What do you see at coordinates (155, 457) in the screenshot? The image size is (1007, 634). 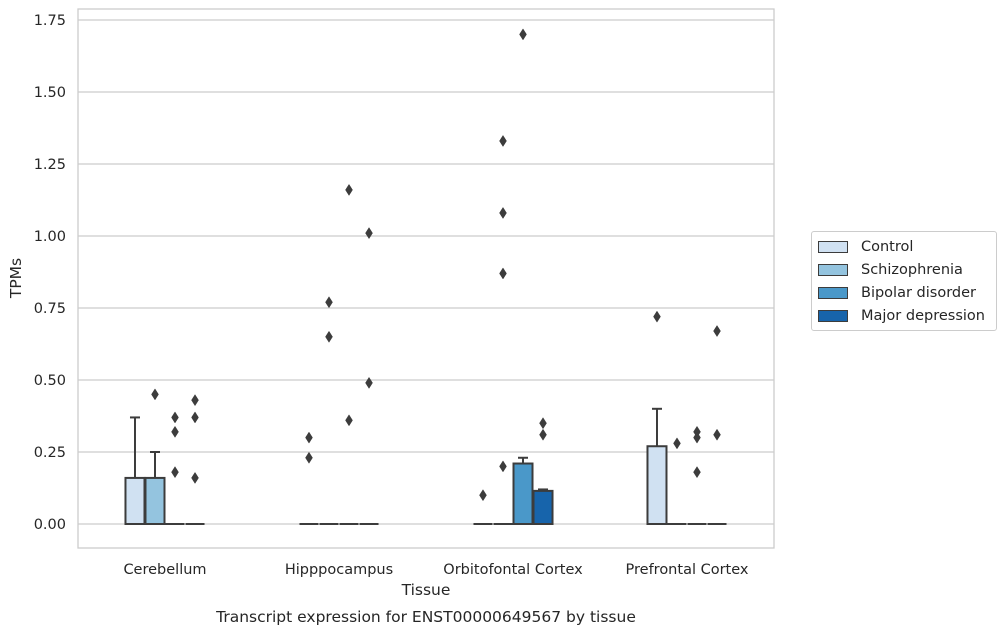 I see `box-schizophrenia-cerebellum` at bounding box center [155, 457].